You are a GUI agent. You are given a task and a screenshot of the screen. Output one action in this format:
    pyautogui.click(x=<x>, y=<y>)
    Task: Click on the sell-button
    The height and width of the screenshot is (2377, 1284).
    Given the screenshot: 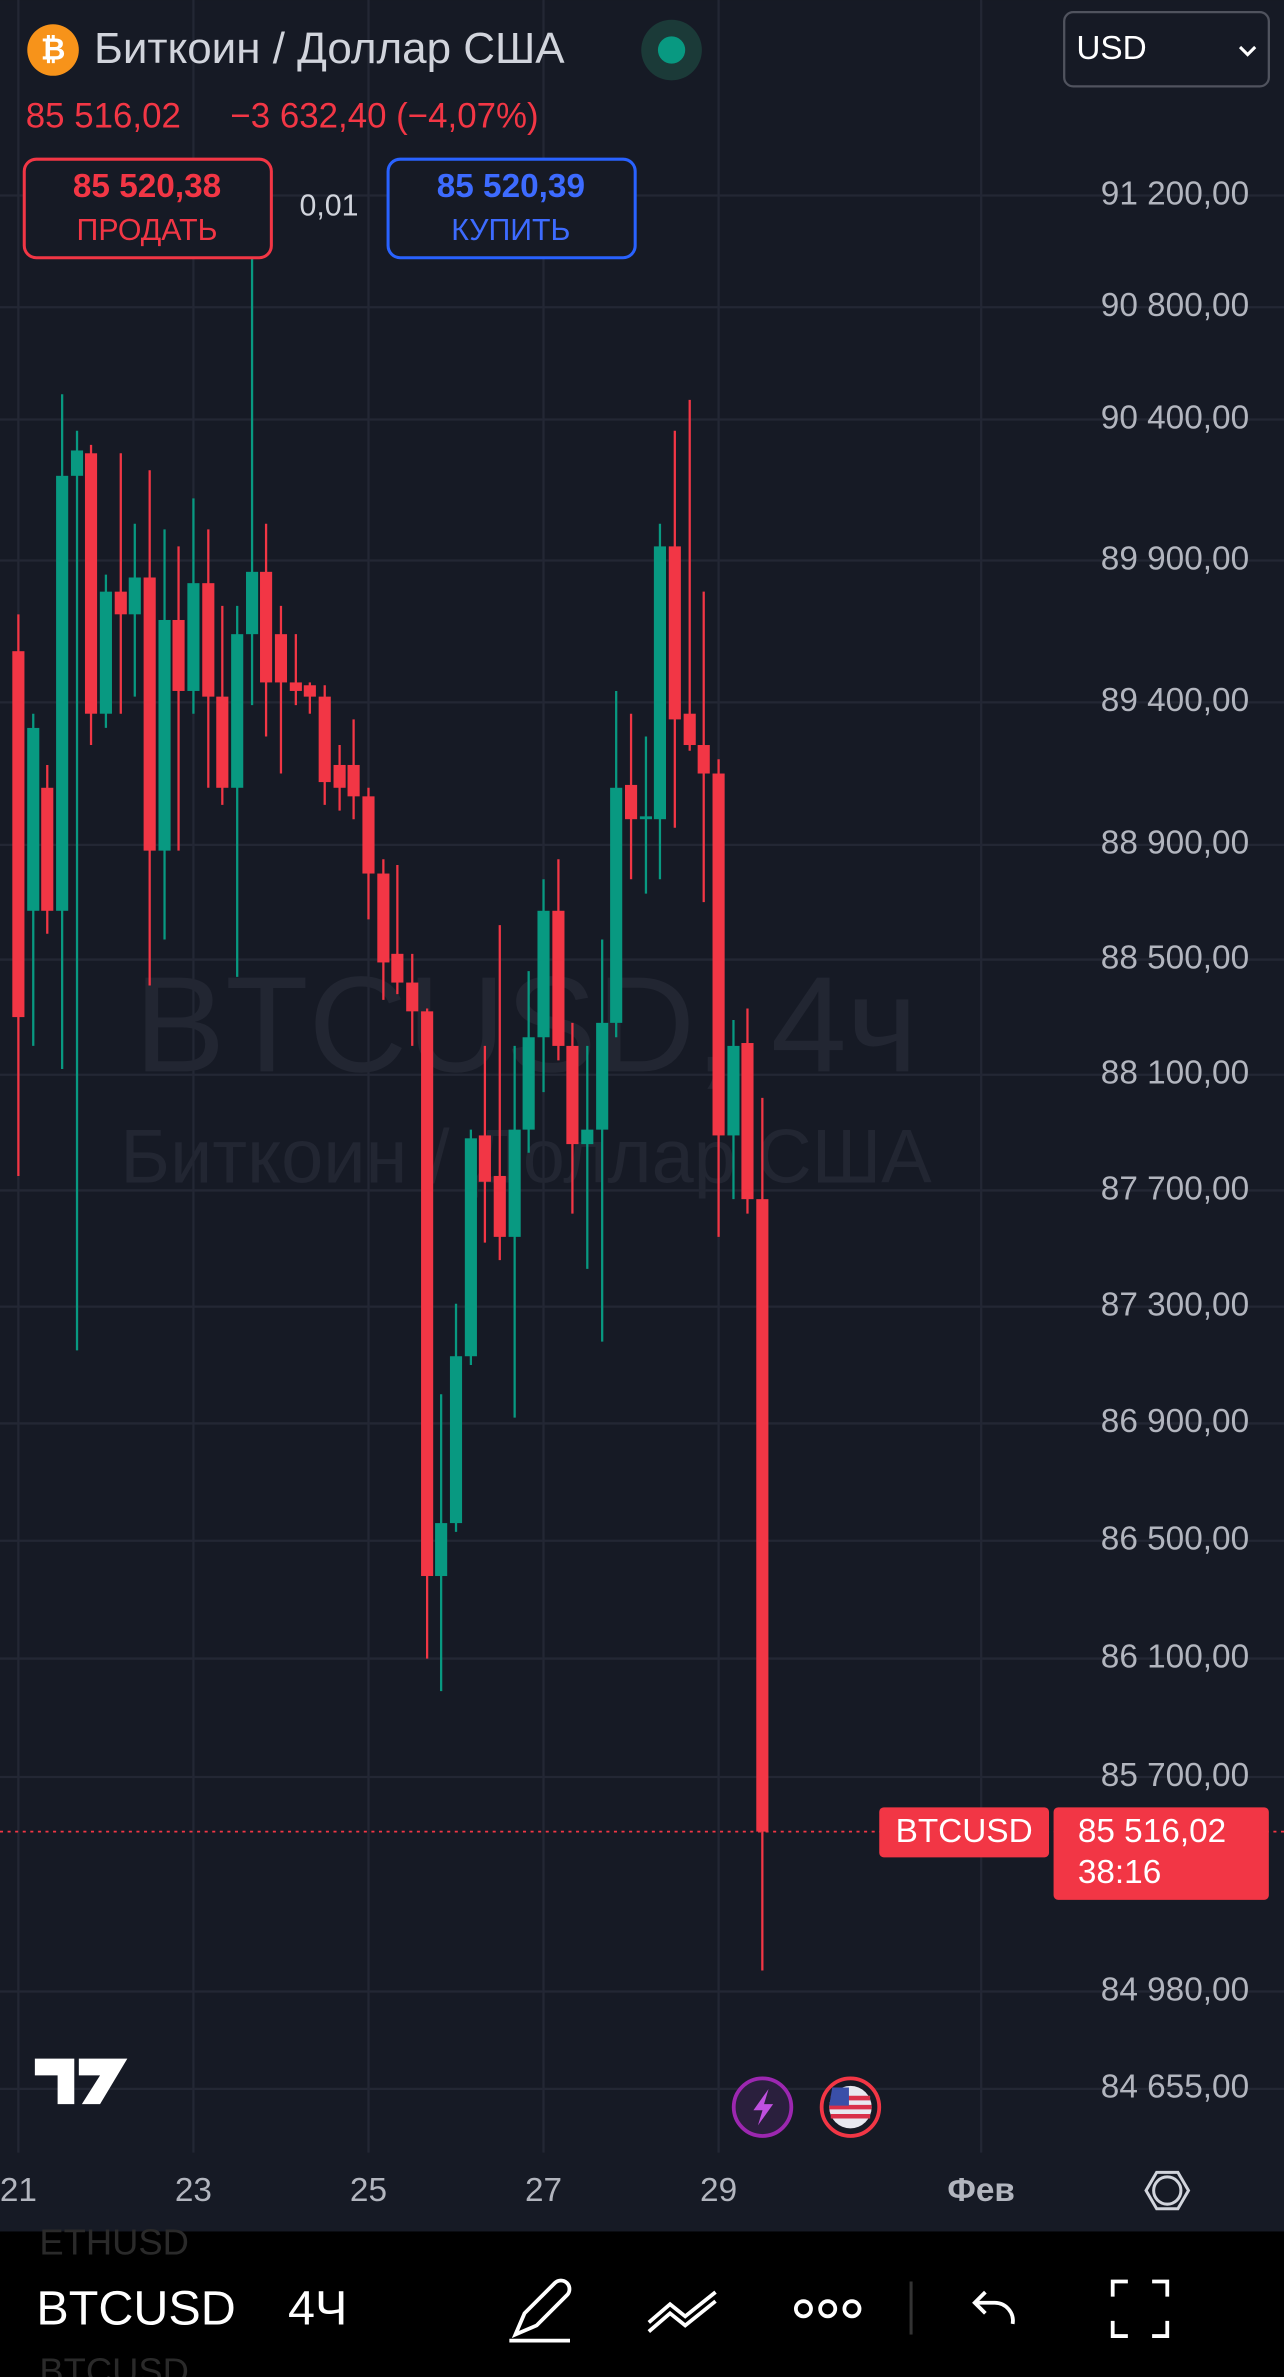 What is the action you would take?
    pyautogui.click(x=147, y=208)
    